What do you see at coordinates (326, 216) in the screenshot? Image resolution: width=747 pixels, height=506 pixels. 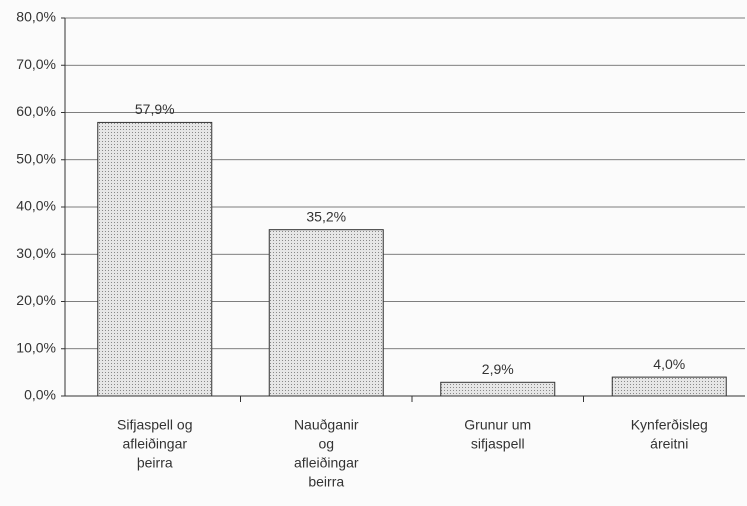 I see `value-label: 35,2%` at bounding box center [326, 216].